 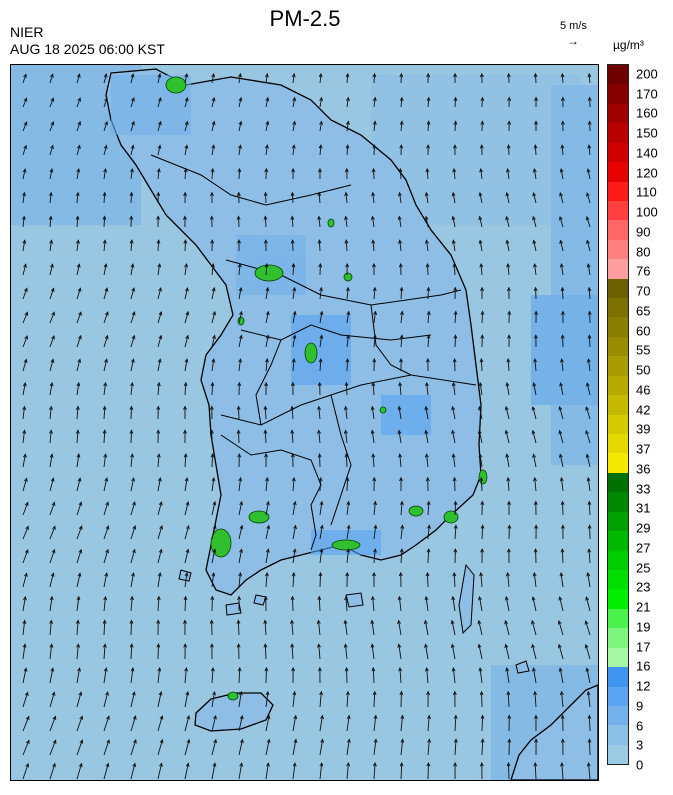 I want to click on legend-tick-label: 21, so click(x=643, y=607).